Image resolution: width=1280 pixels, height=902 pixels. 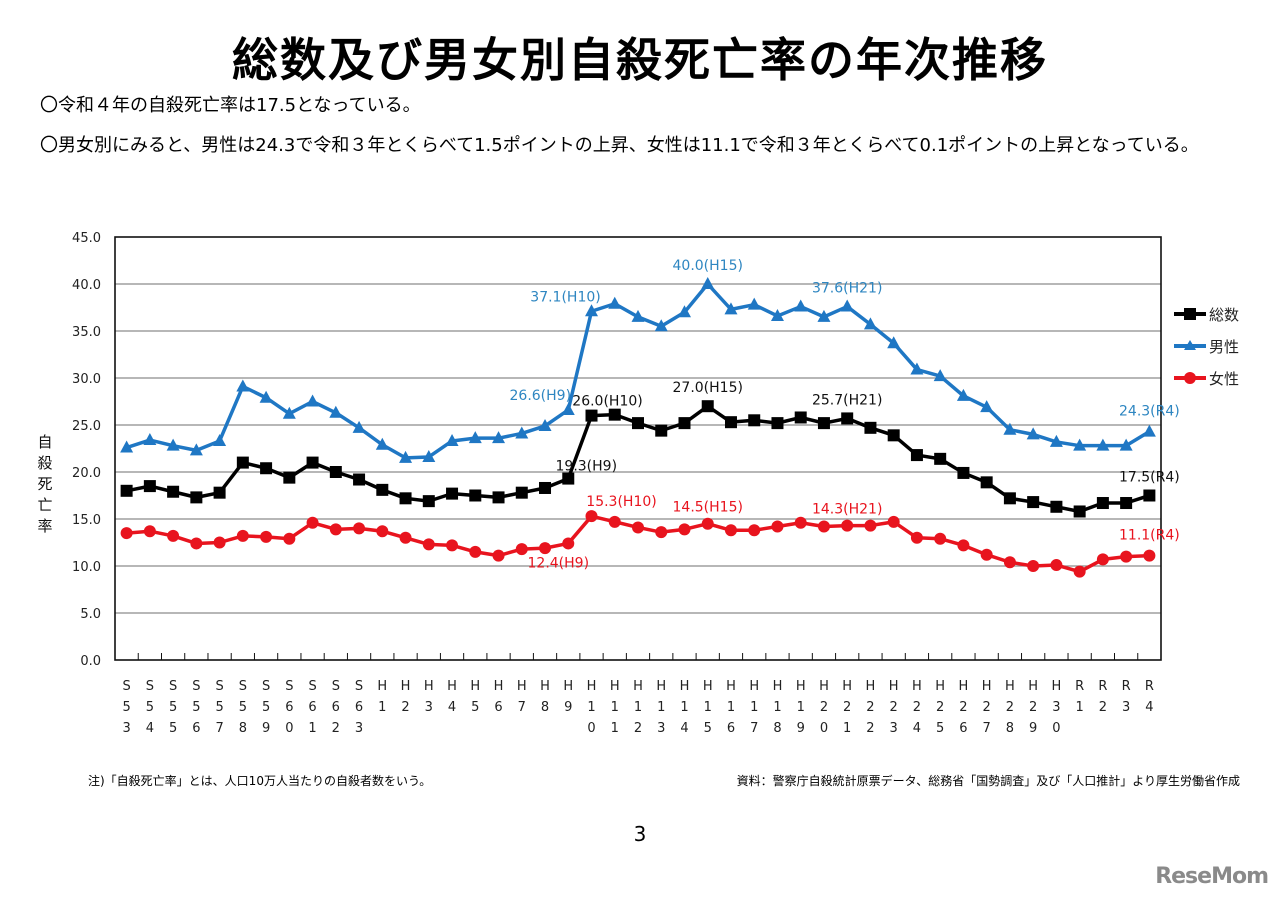 What do you see at coordinates (44, 484) in the screenshot?
I see `y-axis-label-char: 死` at bounding box center [44, 484].